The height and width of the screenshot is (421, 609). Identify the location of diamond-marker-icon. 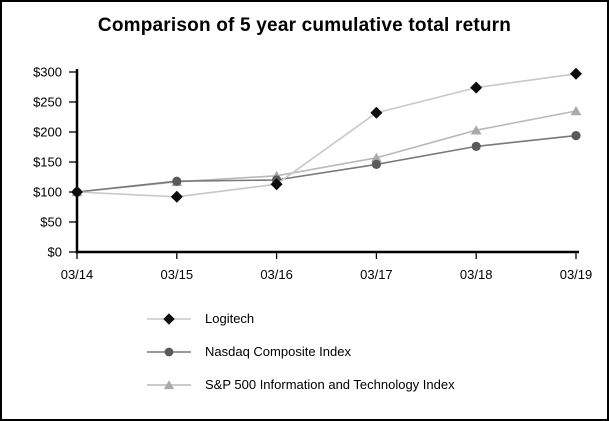
(169, 318).